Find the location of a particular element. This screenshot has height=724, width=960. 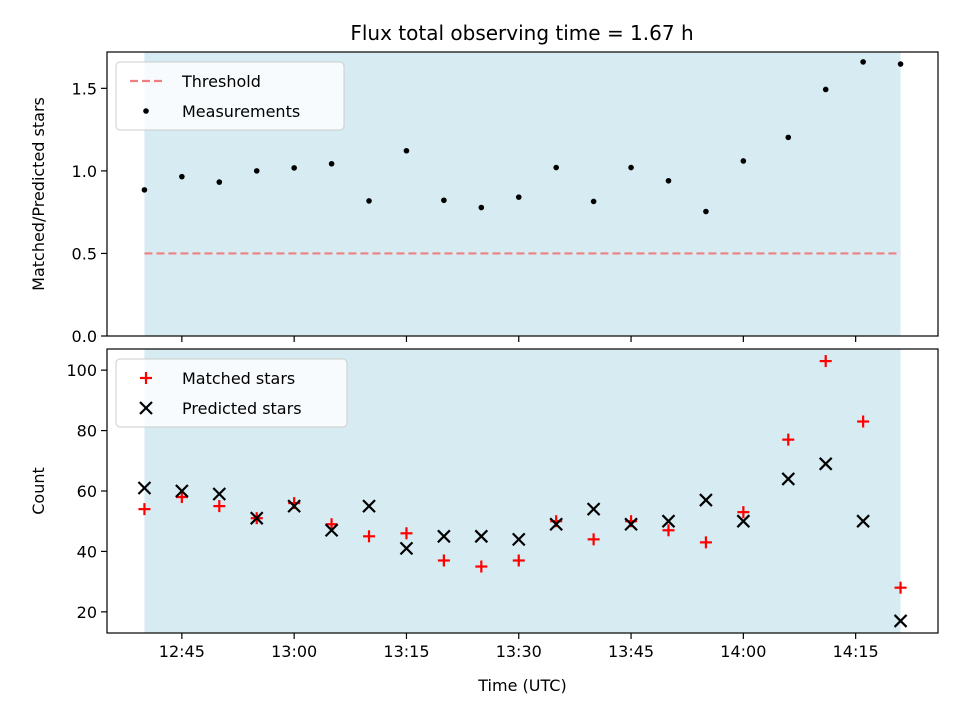

y-tick-label: 1.0 is located at coordinates (84, 171).